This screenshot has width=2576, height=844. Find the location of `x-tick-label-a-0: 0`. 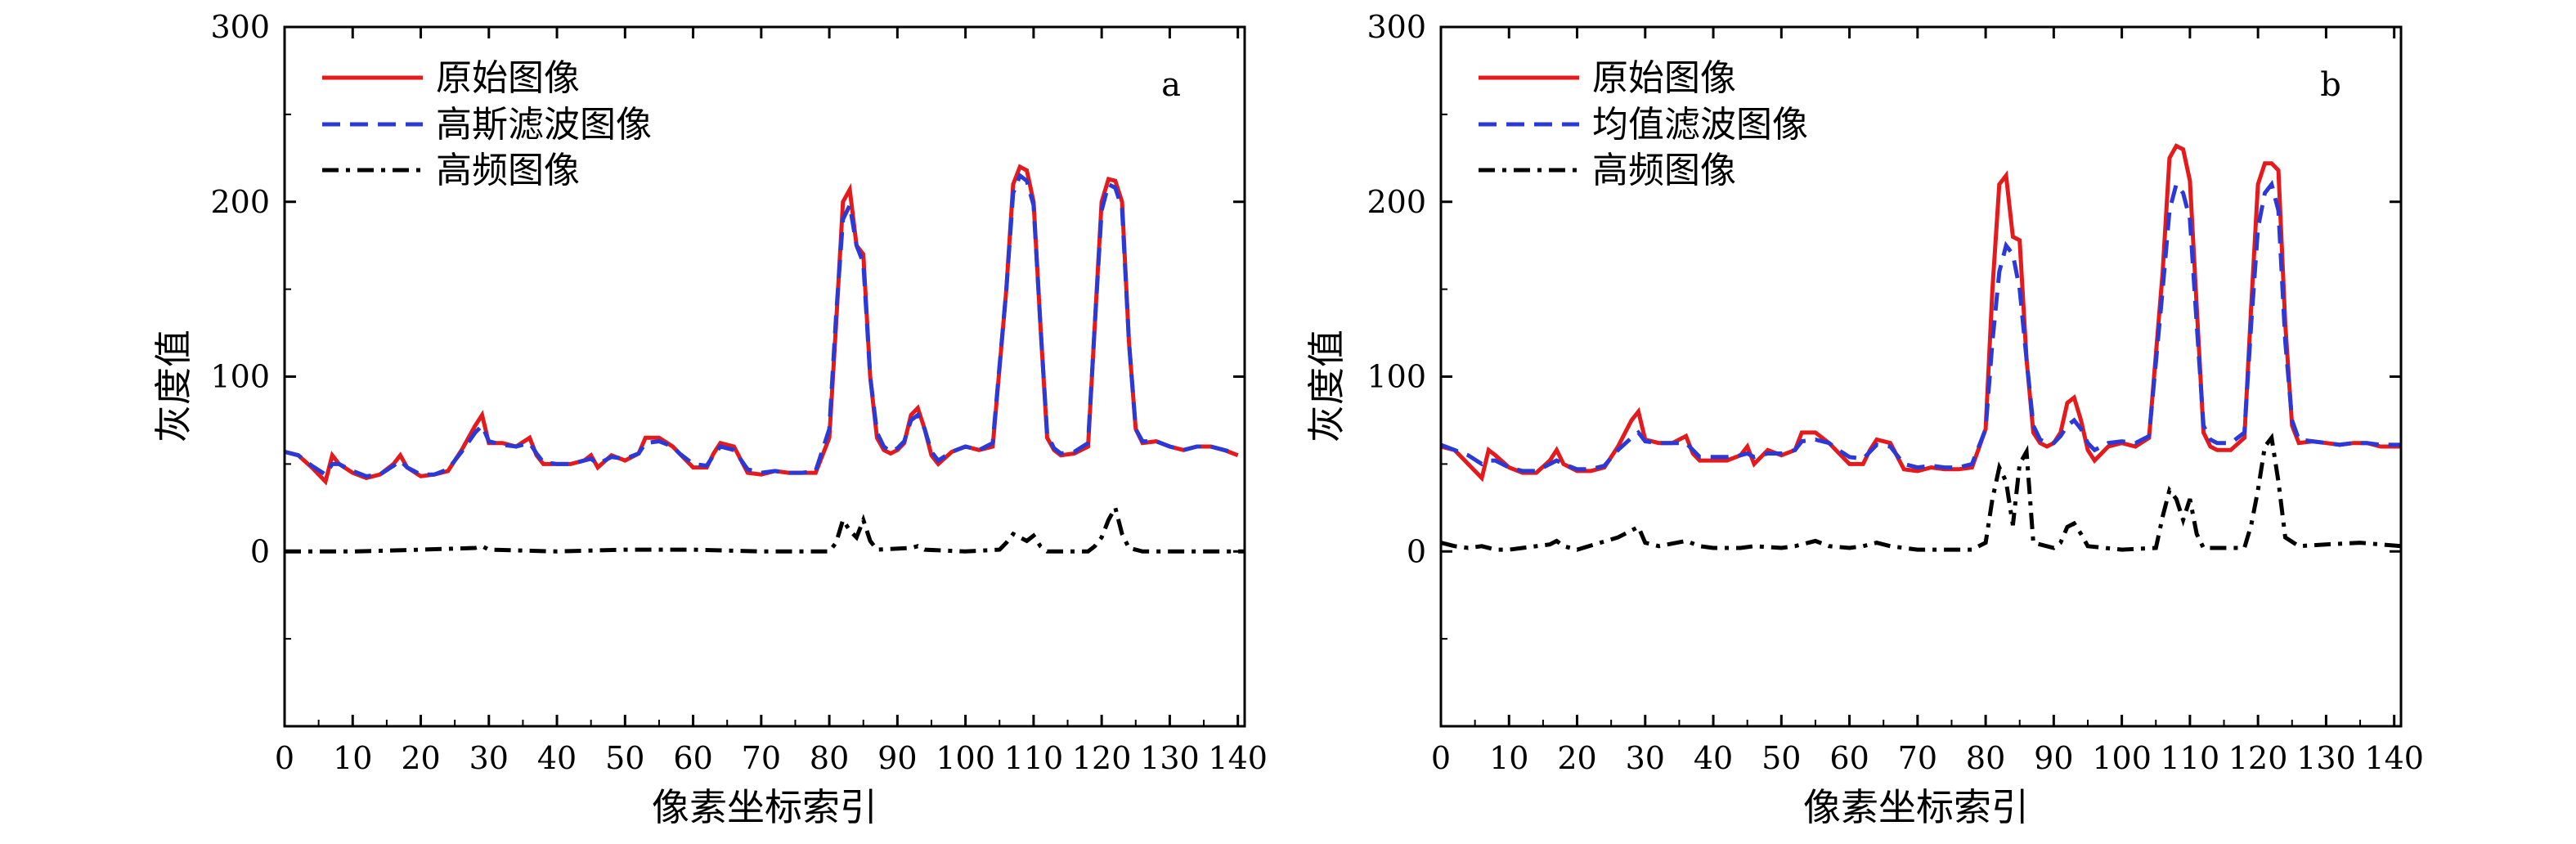

x-tick-label-a-0: 0 is located at coordinates (284, 758).